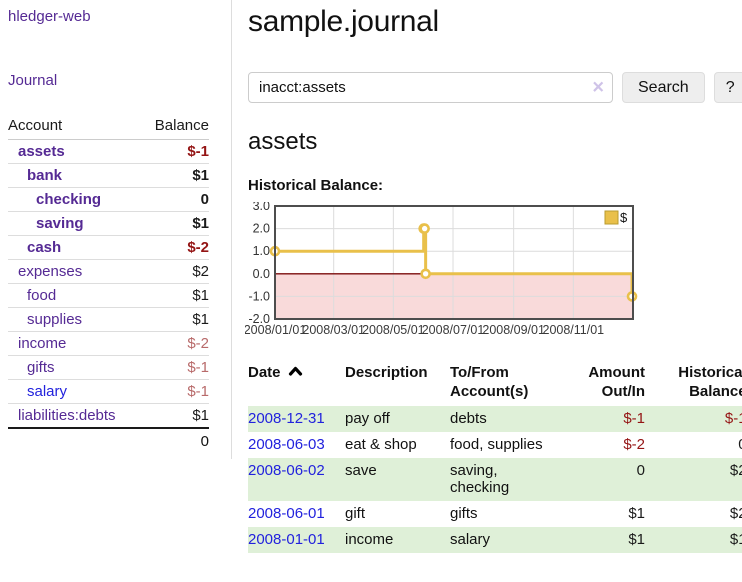 This screenshot has height=582, width=742. I want to click on register-row: 2008-06-02 save saving, checking 0 $2, so click(495, 479).